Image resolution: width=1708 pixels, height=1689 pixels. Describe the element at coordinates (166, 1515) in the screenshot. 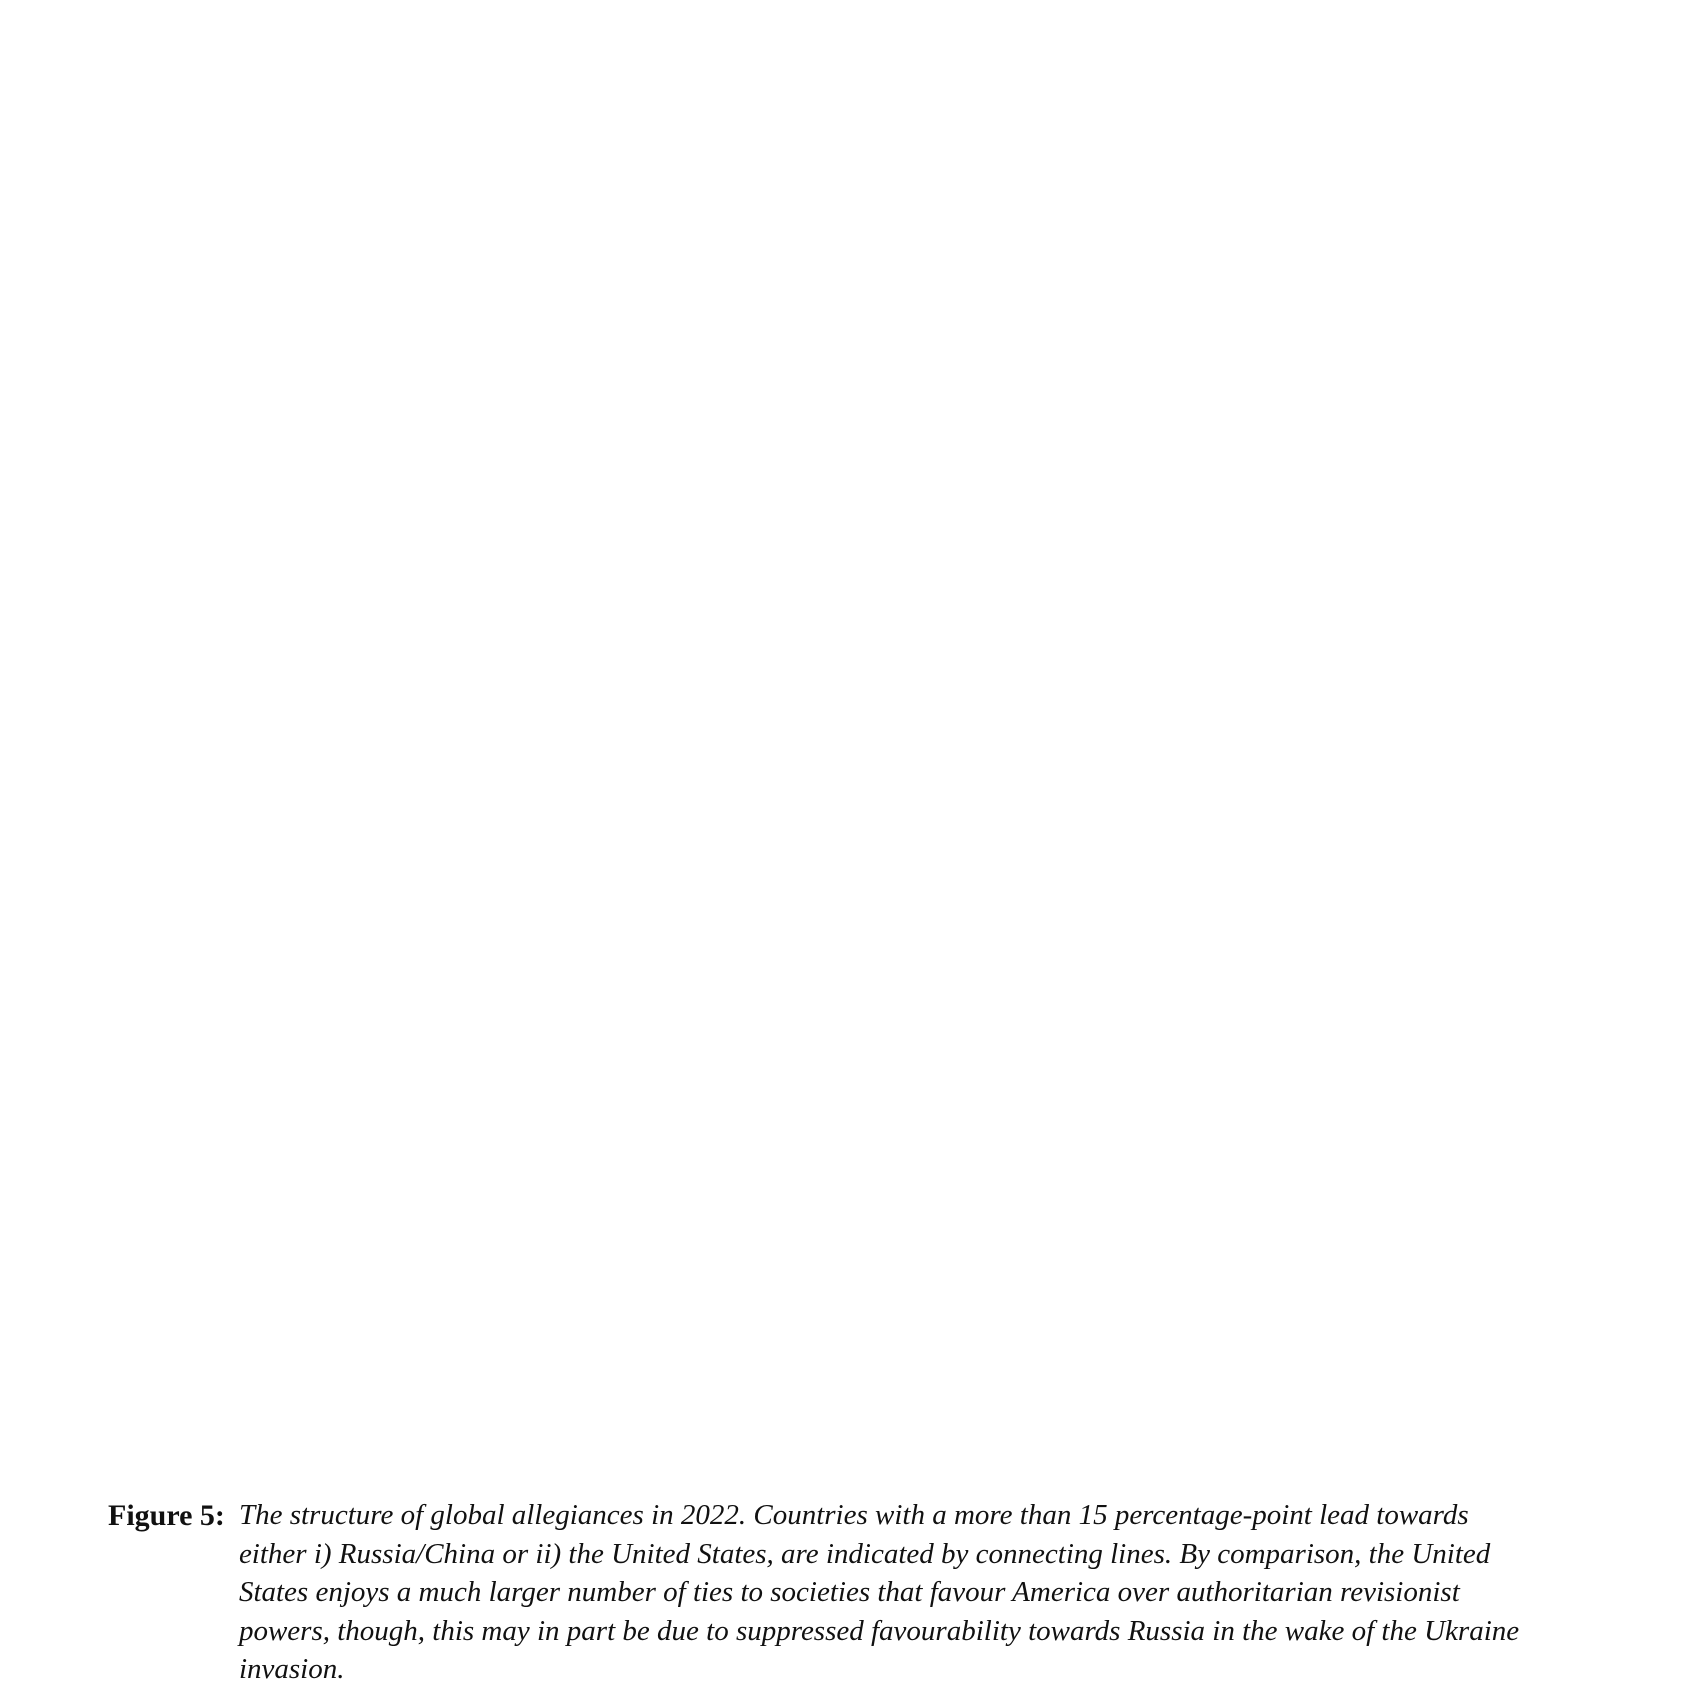

I see `figure-caption-tag: Figure 5:` at that location.